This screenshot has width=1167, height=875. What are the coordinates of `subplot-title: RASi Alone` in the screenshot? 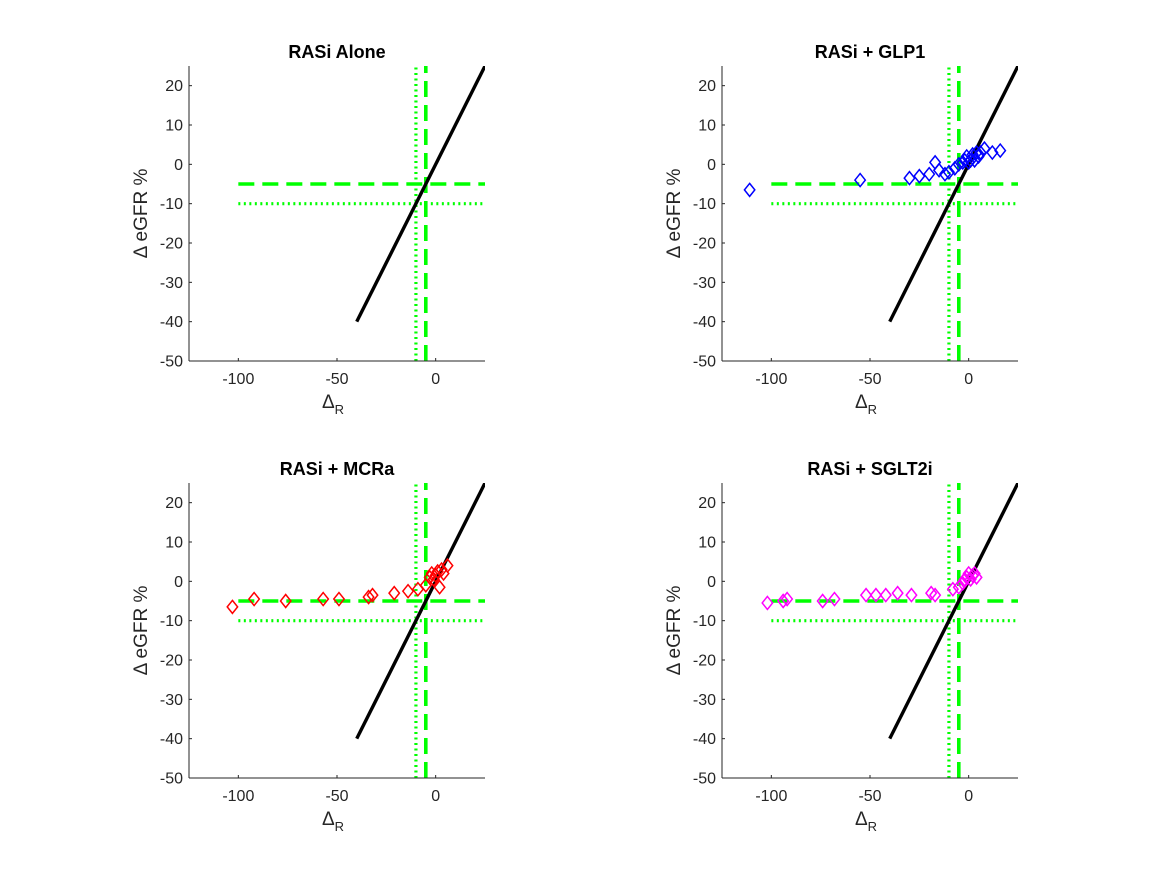 It's located at (336, 52).